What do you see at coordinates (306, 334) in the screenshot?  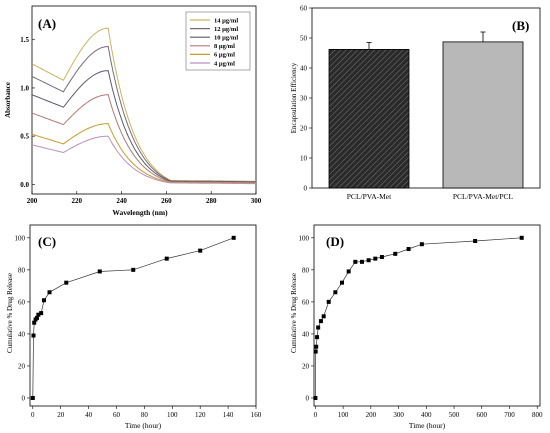 I see `panel-d-ytick-label: 40` at bounding box center [306, 334].